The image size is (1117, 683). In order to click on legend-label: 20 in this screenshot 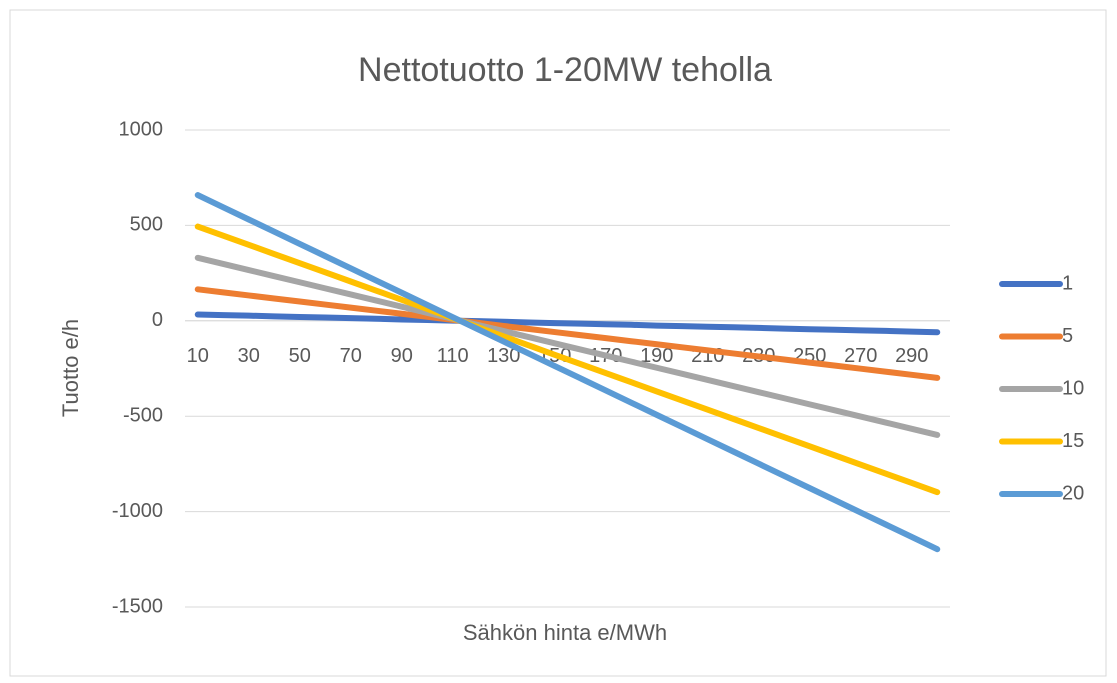, I will do `click(1073, 493)`.